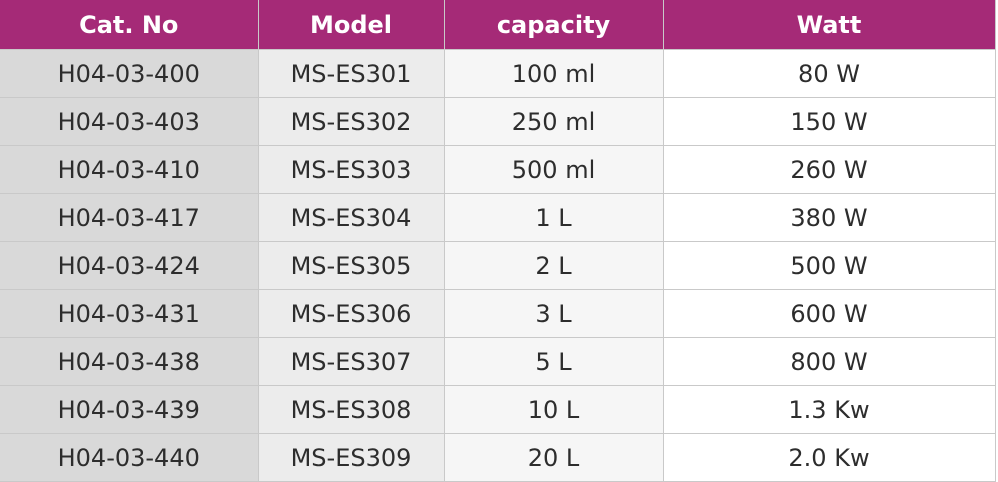  What do you see at coordinates (351, 361) in the screenshot?
I see `cell-model: MS-ES307` at bounding box center [351, 361].